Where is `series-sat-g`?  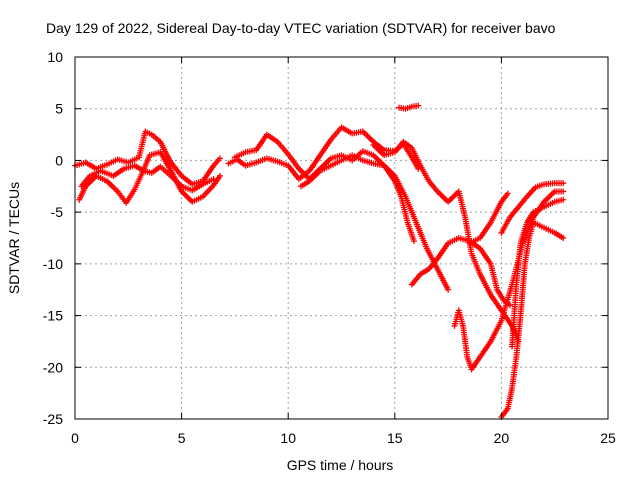 series-sat-g is located at coordinates (446, 241).